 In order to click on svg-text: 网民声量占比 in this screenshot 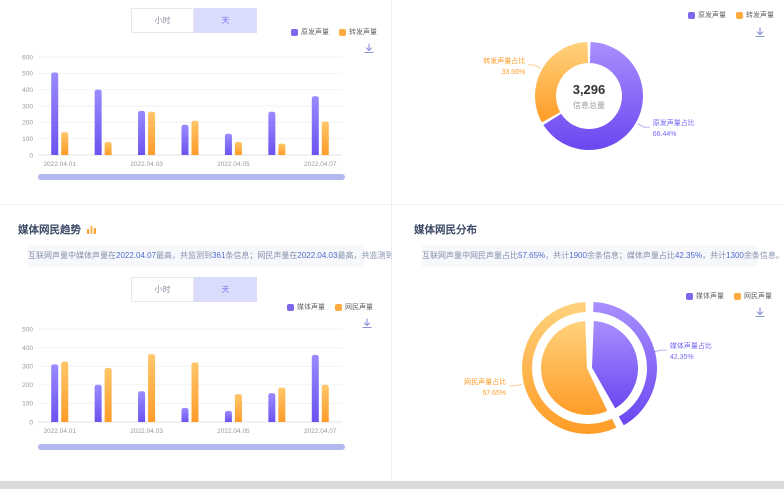, I will do `click(485, 381)`.